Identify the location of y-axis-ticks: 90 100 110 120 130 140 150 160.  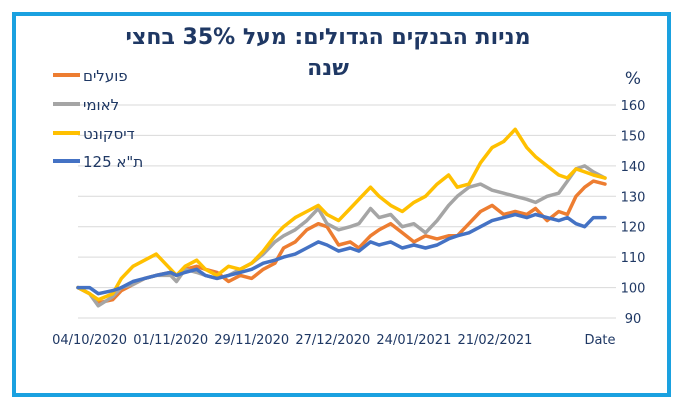
(633, 213).